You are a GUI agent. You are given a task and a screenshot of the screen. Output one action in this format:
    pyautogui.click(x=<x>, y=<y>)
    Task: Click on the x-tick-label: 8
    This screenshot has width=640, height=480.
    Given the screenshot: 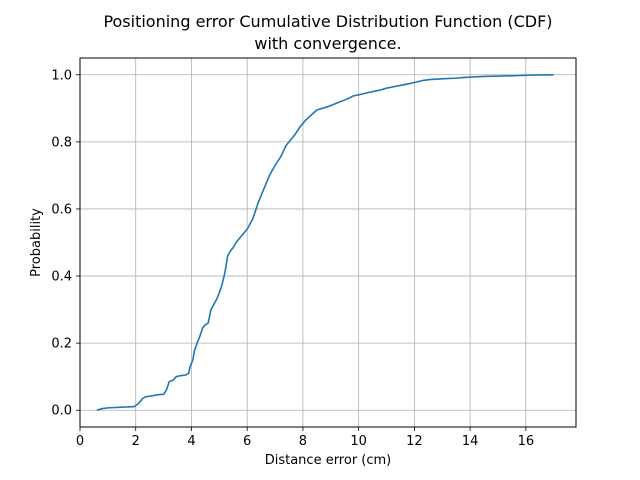 What is the action you would take?
    pyautogui.click(x=303, y=441)
    